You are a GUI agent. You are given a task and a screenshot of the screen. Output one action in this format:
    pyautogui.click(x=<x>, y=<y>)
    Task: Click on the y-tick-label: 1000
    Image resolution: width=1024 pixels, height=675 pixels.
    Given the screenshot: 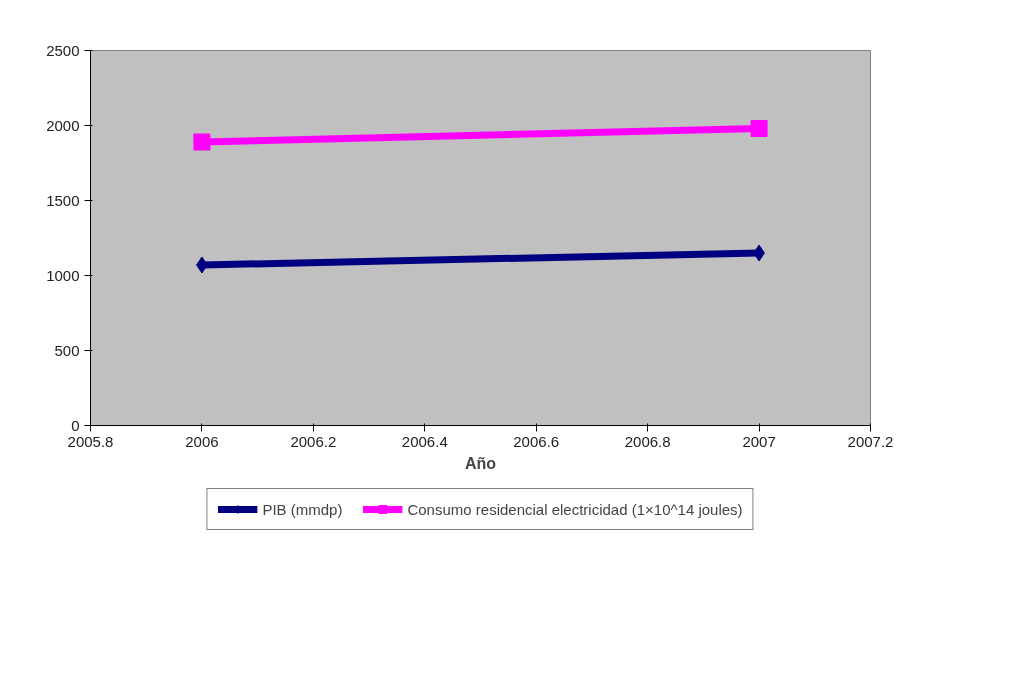 What is the action you would take?
    pyautogui.click(x=63, y=275)
    